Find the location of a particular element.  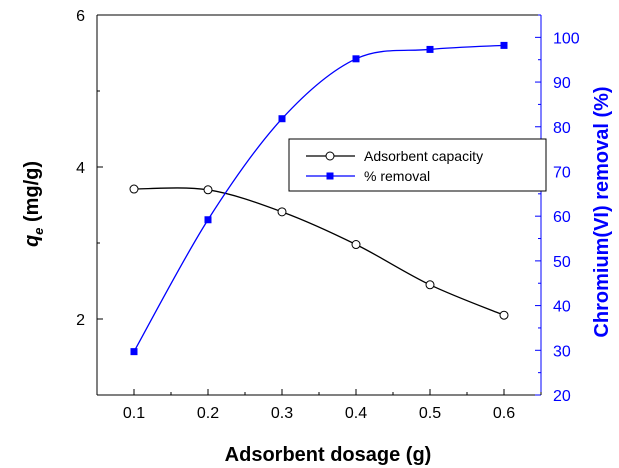

right-y-axis: 20 30 40 50 60 70 80 90 100 is located at coordinates (557, 209).